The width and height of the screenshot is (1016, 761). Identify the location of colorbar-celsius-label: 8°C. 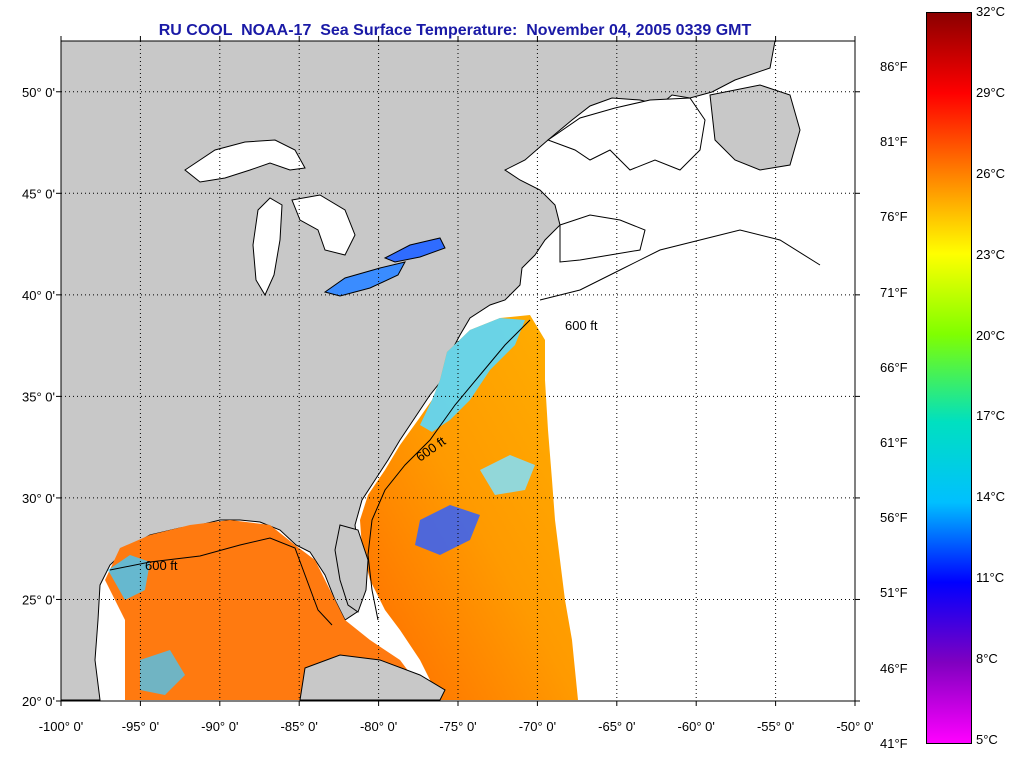
(987, 659).